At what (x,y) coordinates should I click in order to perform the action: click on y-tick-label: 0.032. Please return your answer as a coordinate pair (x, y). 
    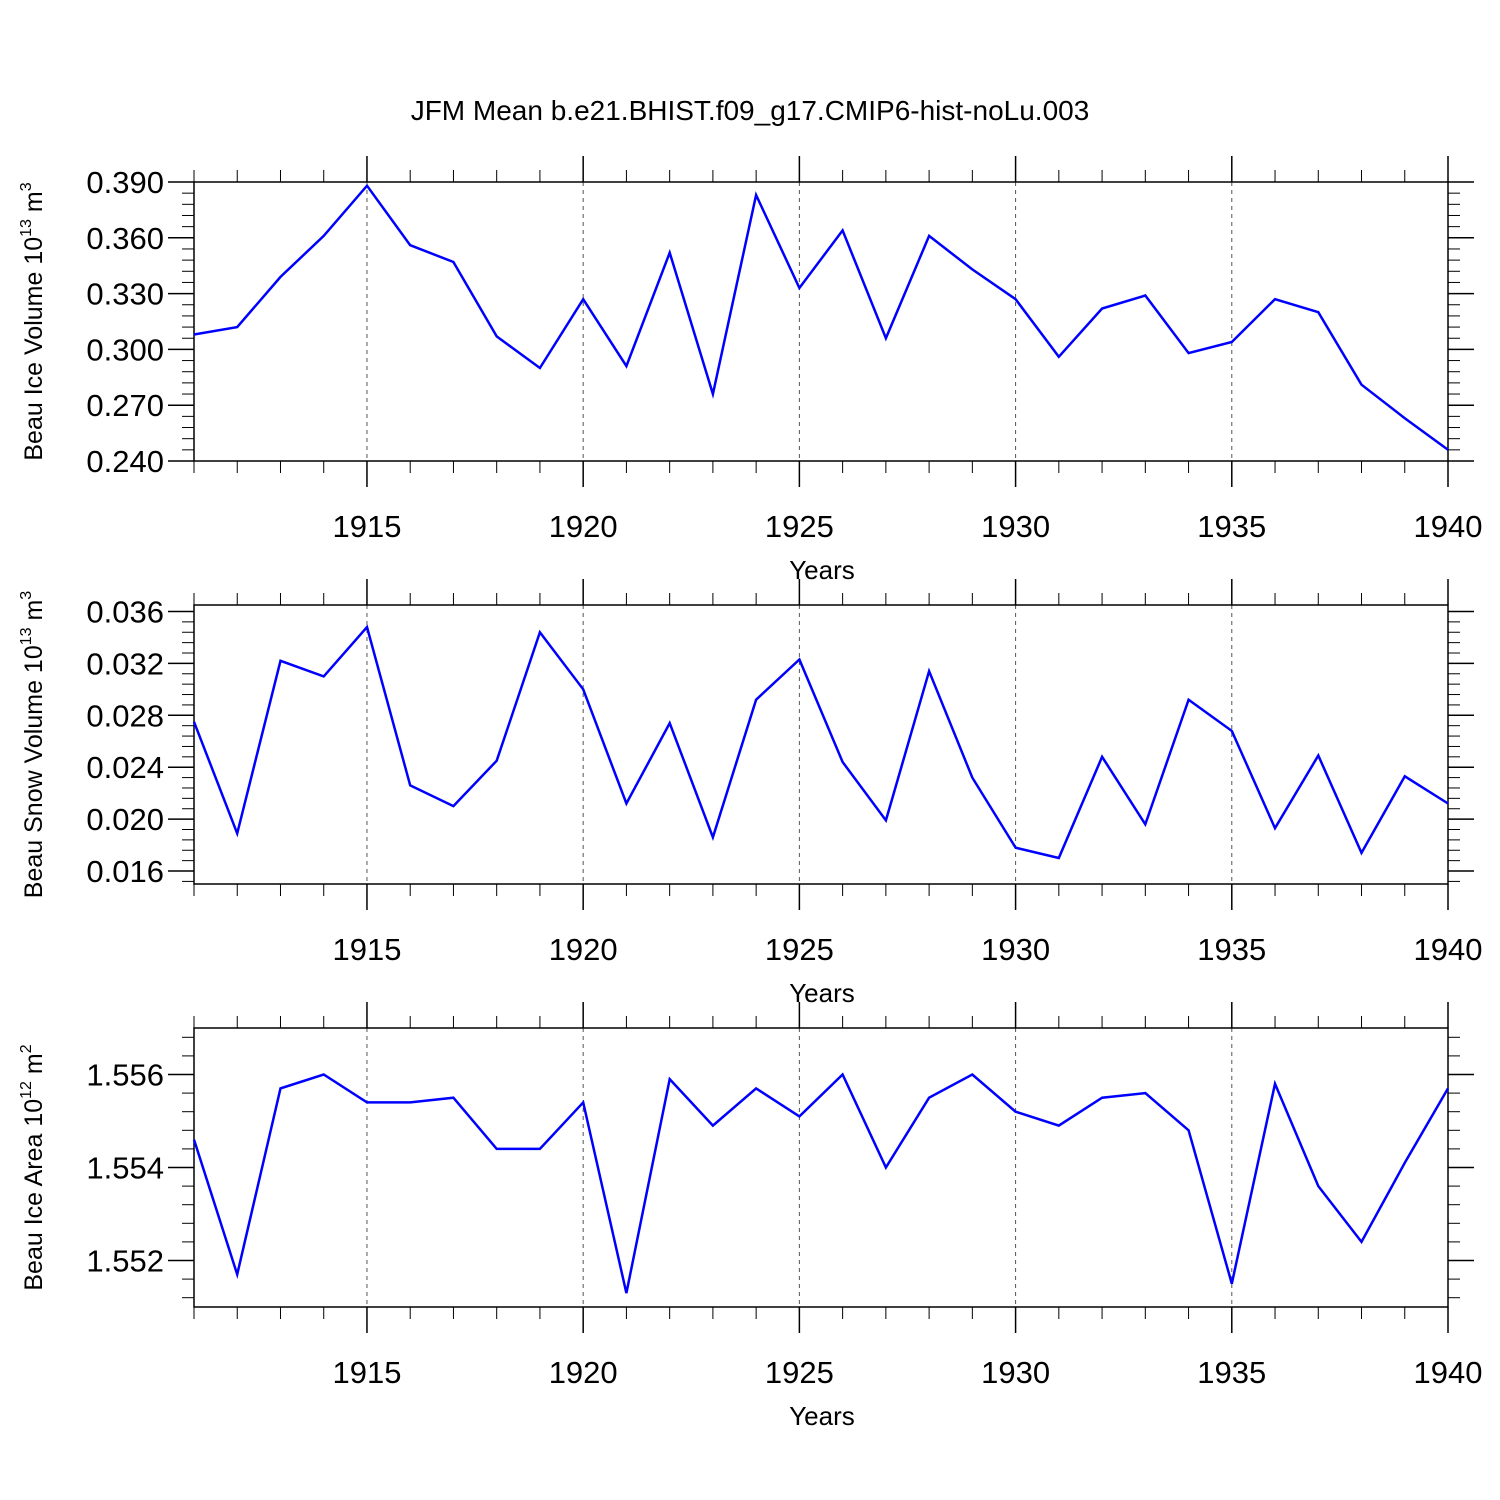
    Looking at the image, I should click on (125, 663).